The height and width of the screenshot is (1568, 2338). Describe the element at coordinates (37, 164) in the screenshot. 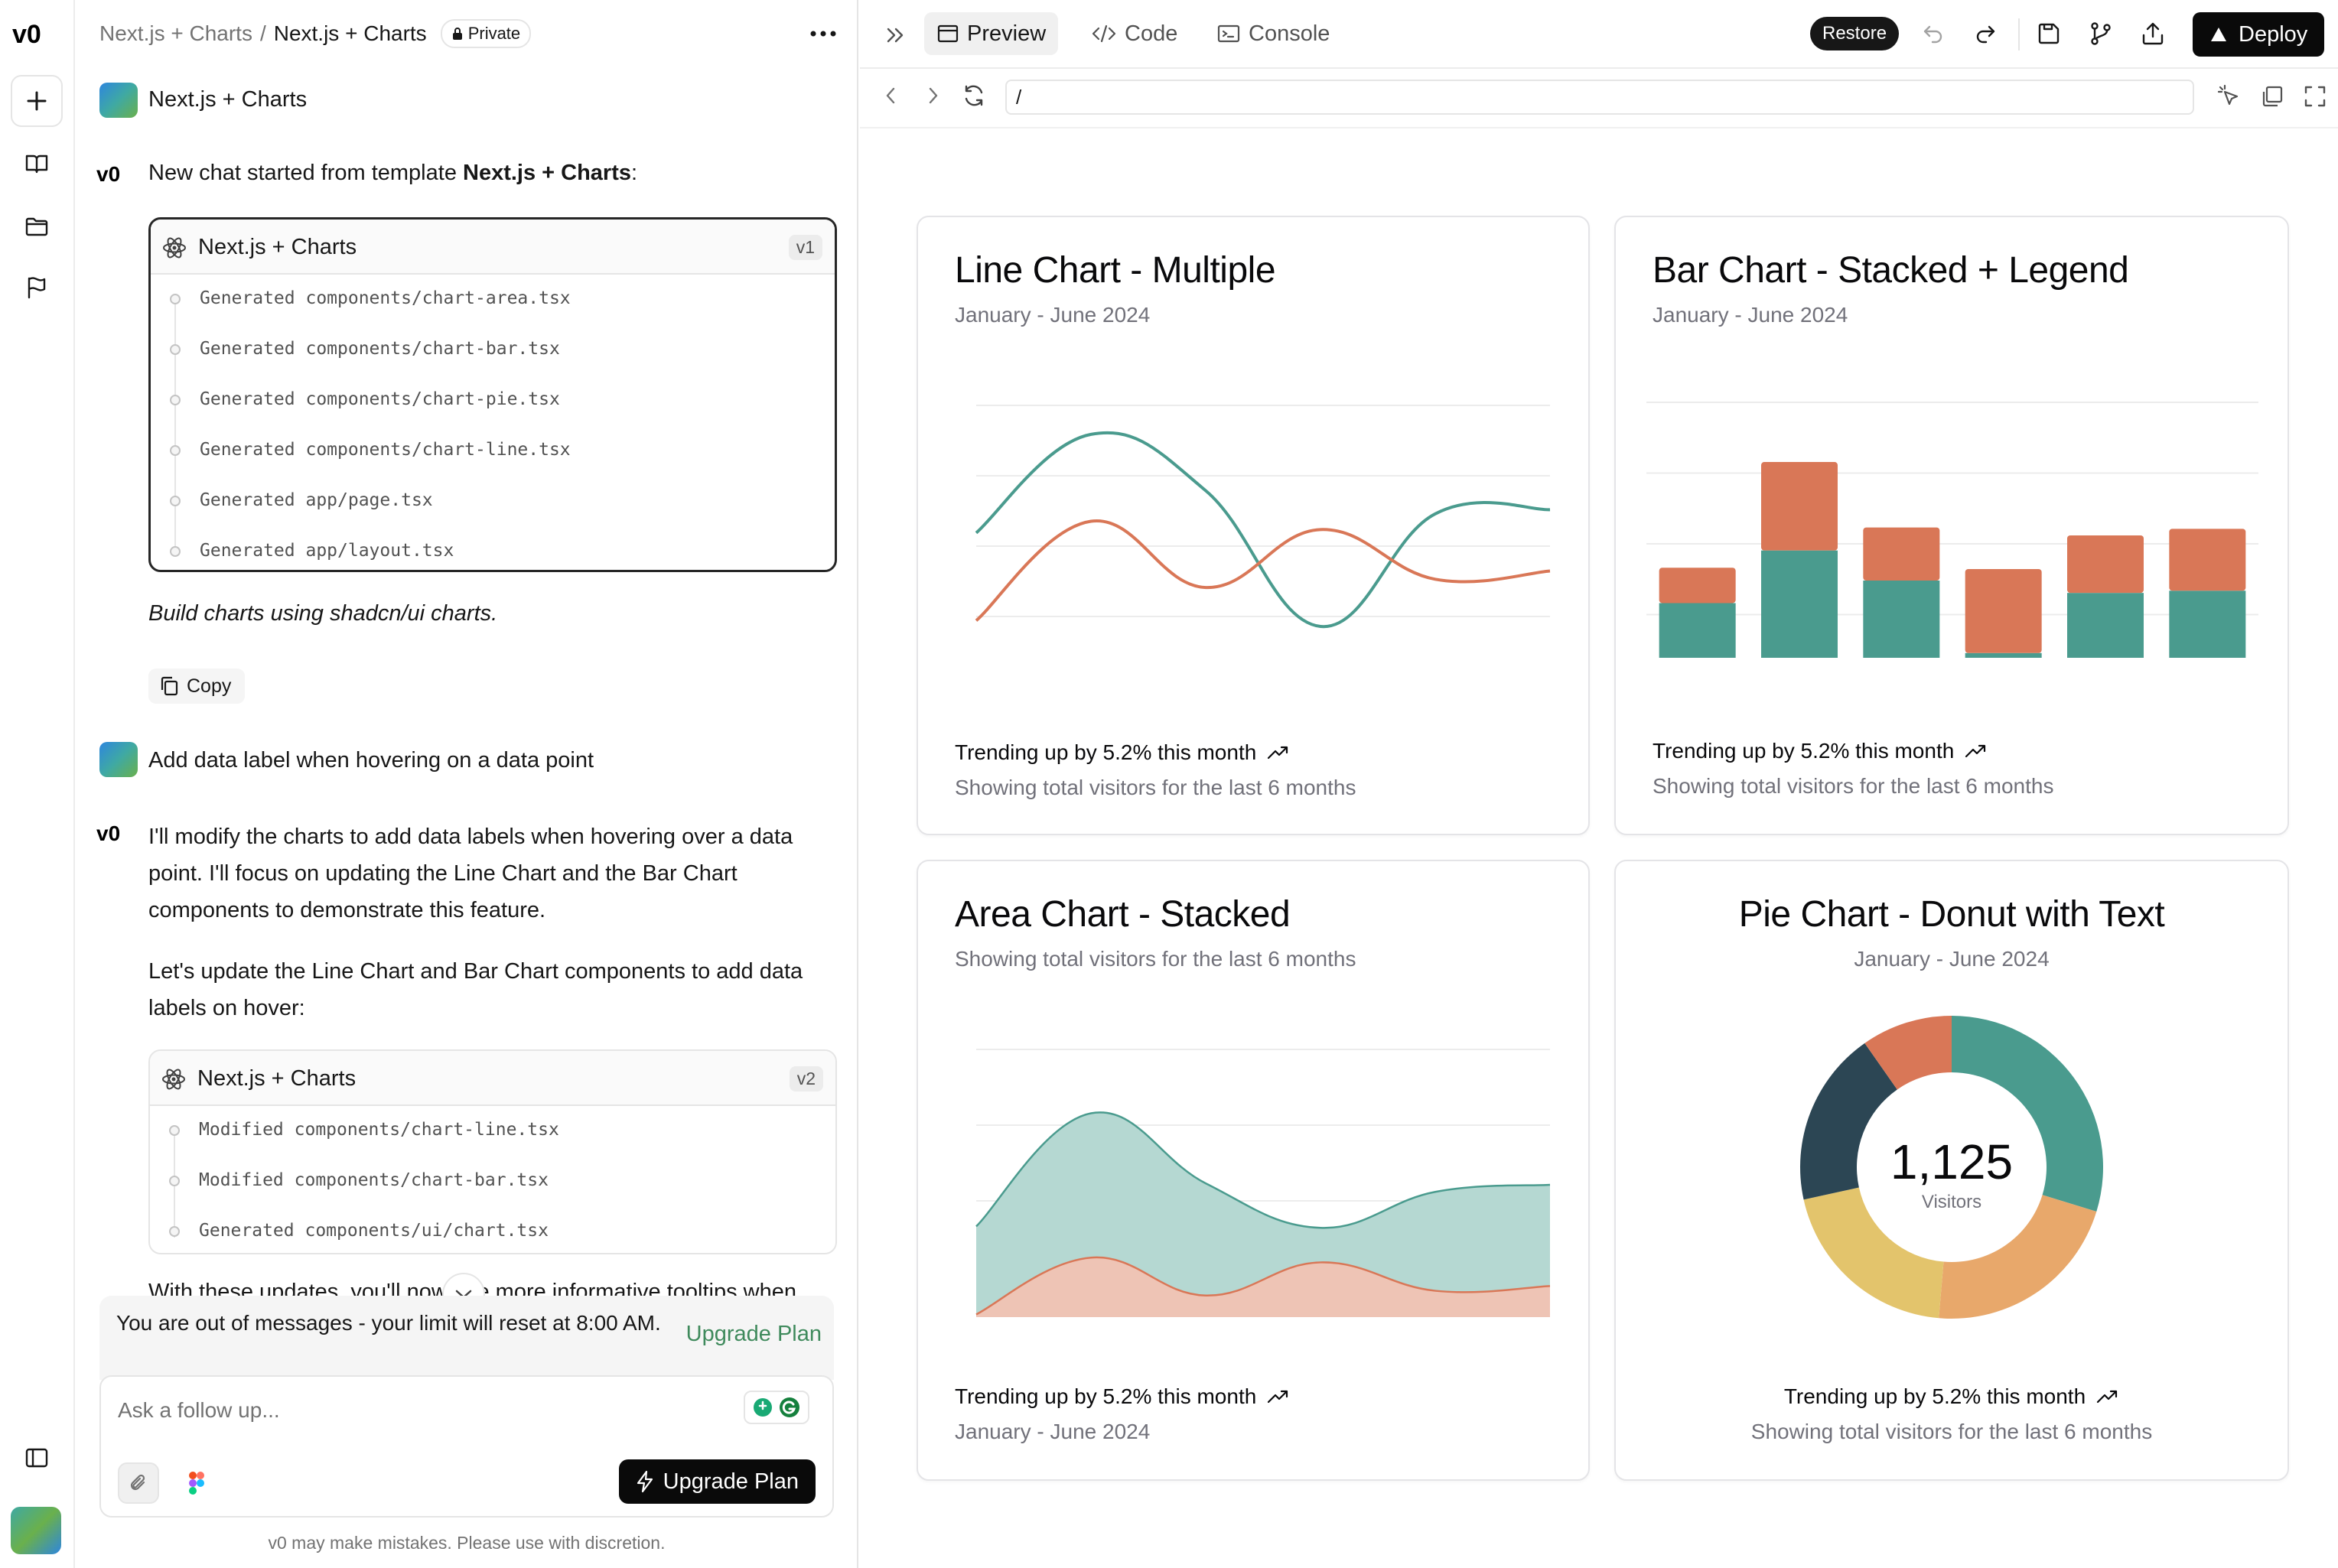

I see `library-button` at that location.